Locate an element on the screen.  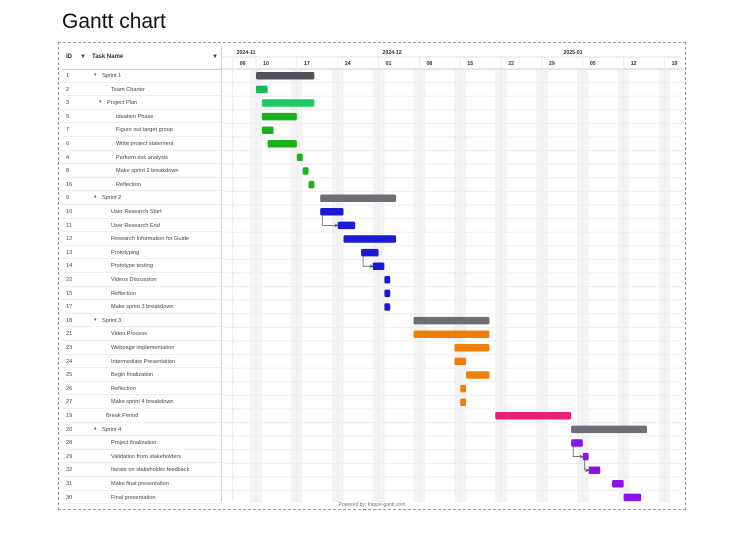
table-row: 30 Final presentation is located at coordinates (141, 498).